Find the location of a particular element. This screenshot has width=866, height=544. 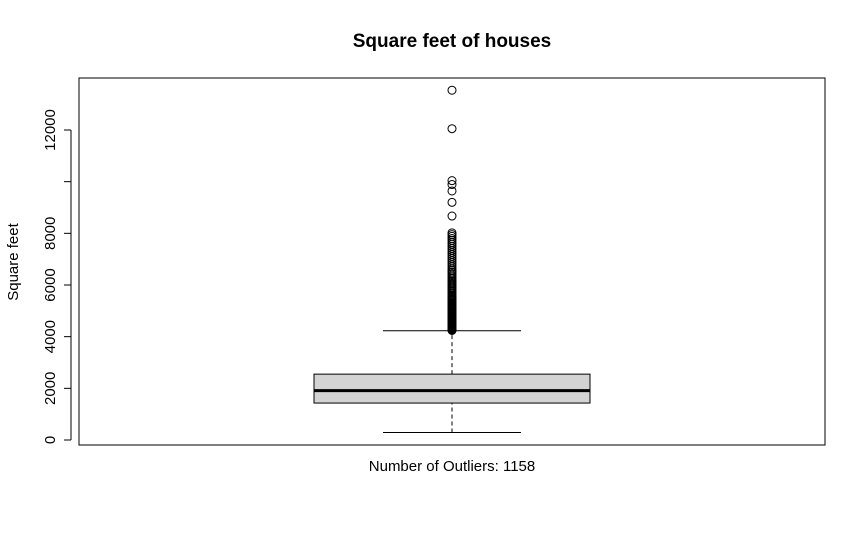

y-axis: 0 2000 4000 6000 8000 12000 is located at coordinates (57, 276).